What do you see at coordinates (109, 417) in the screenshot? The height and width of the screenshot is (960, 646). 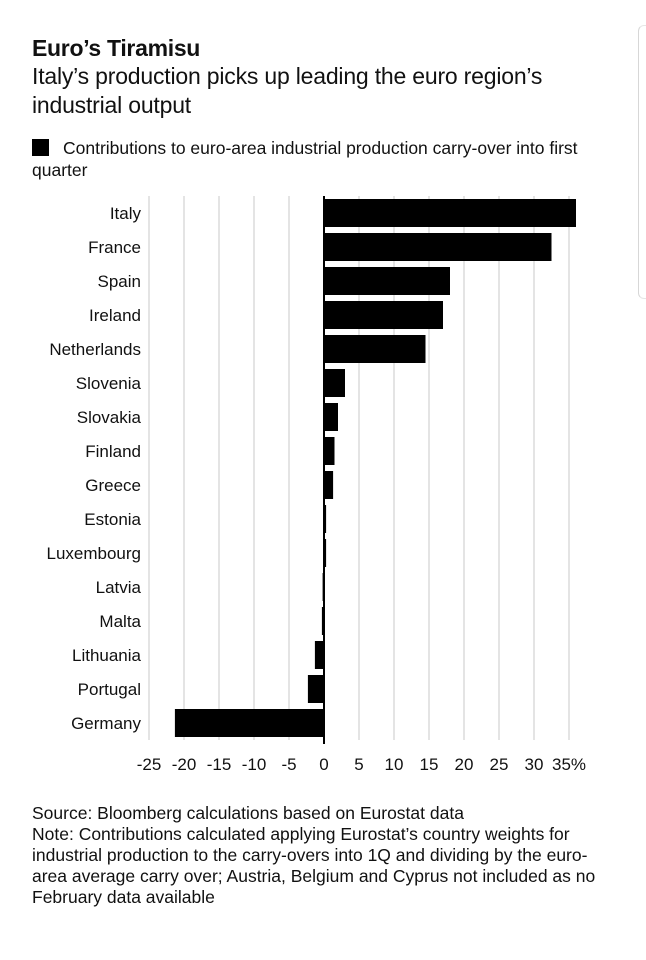 I see `category-label: Slovakia` at bounding box center [109, 417].